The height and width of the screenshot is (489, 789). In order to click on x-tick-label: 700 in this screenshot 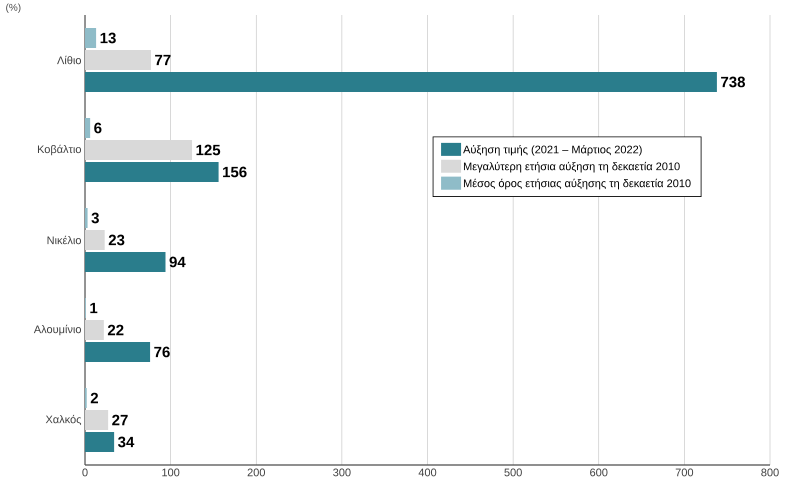, I will do `click(685, 472)`.